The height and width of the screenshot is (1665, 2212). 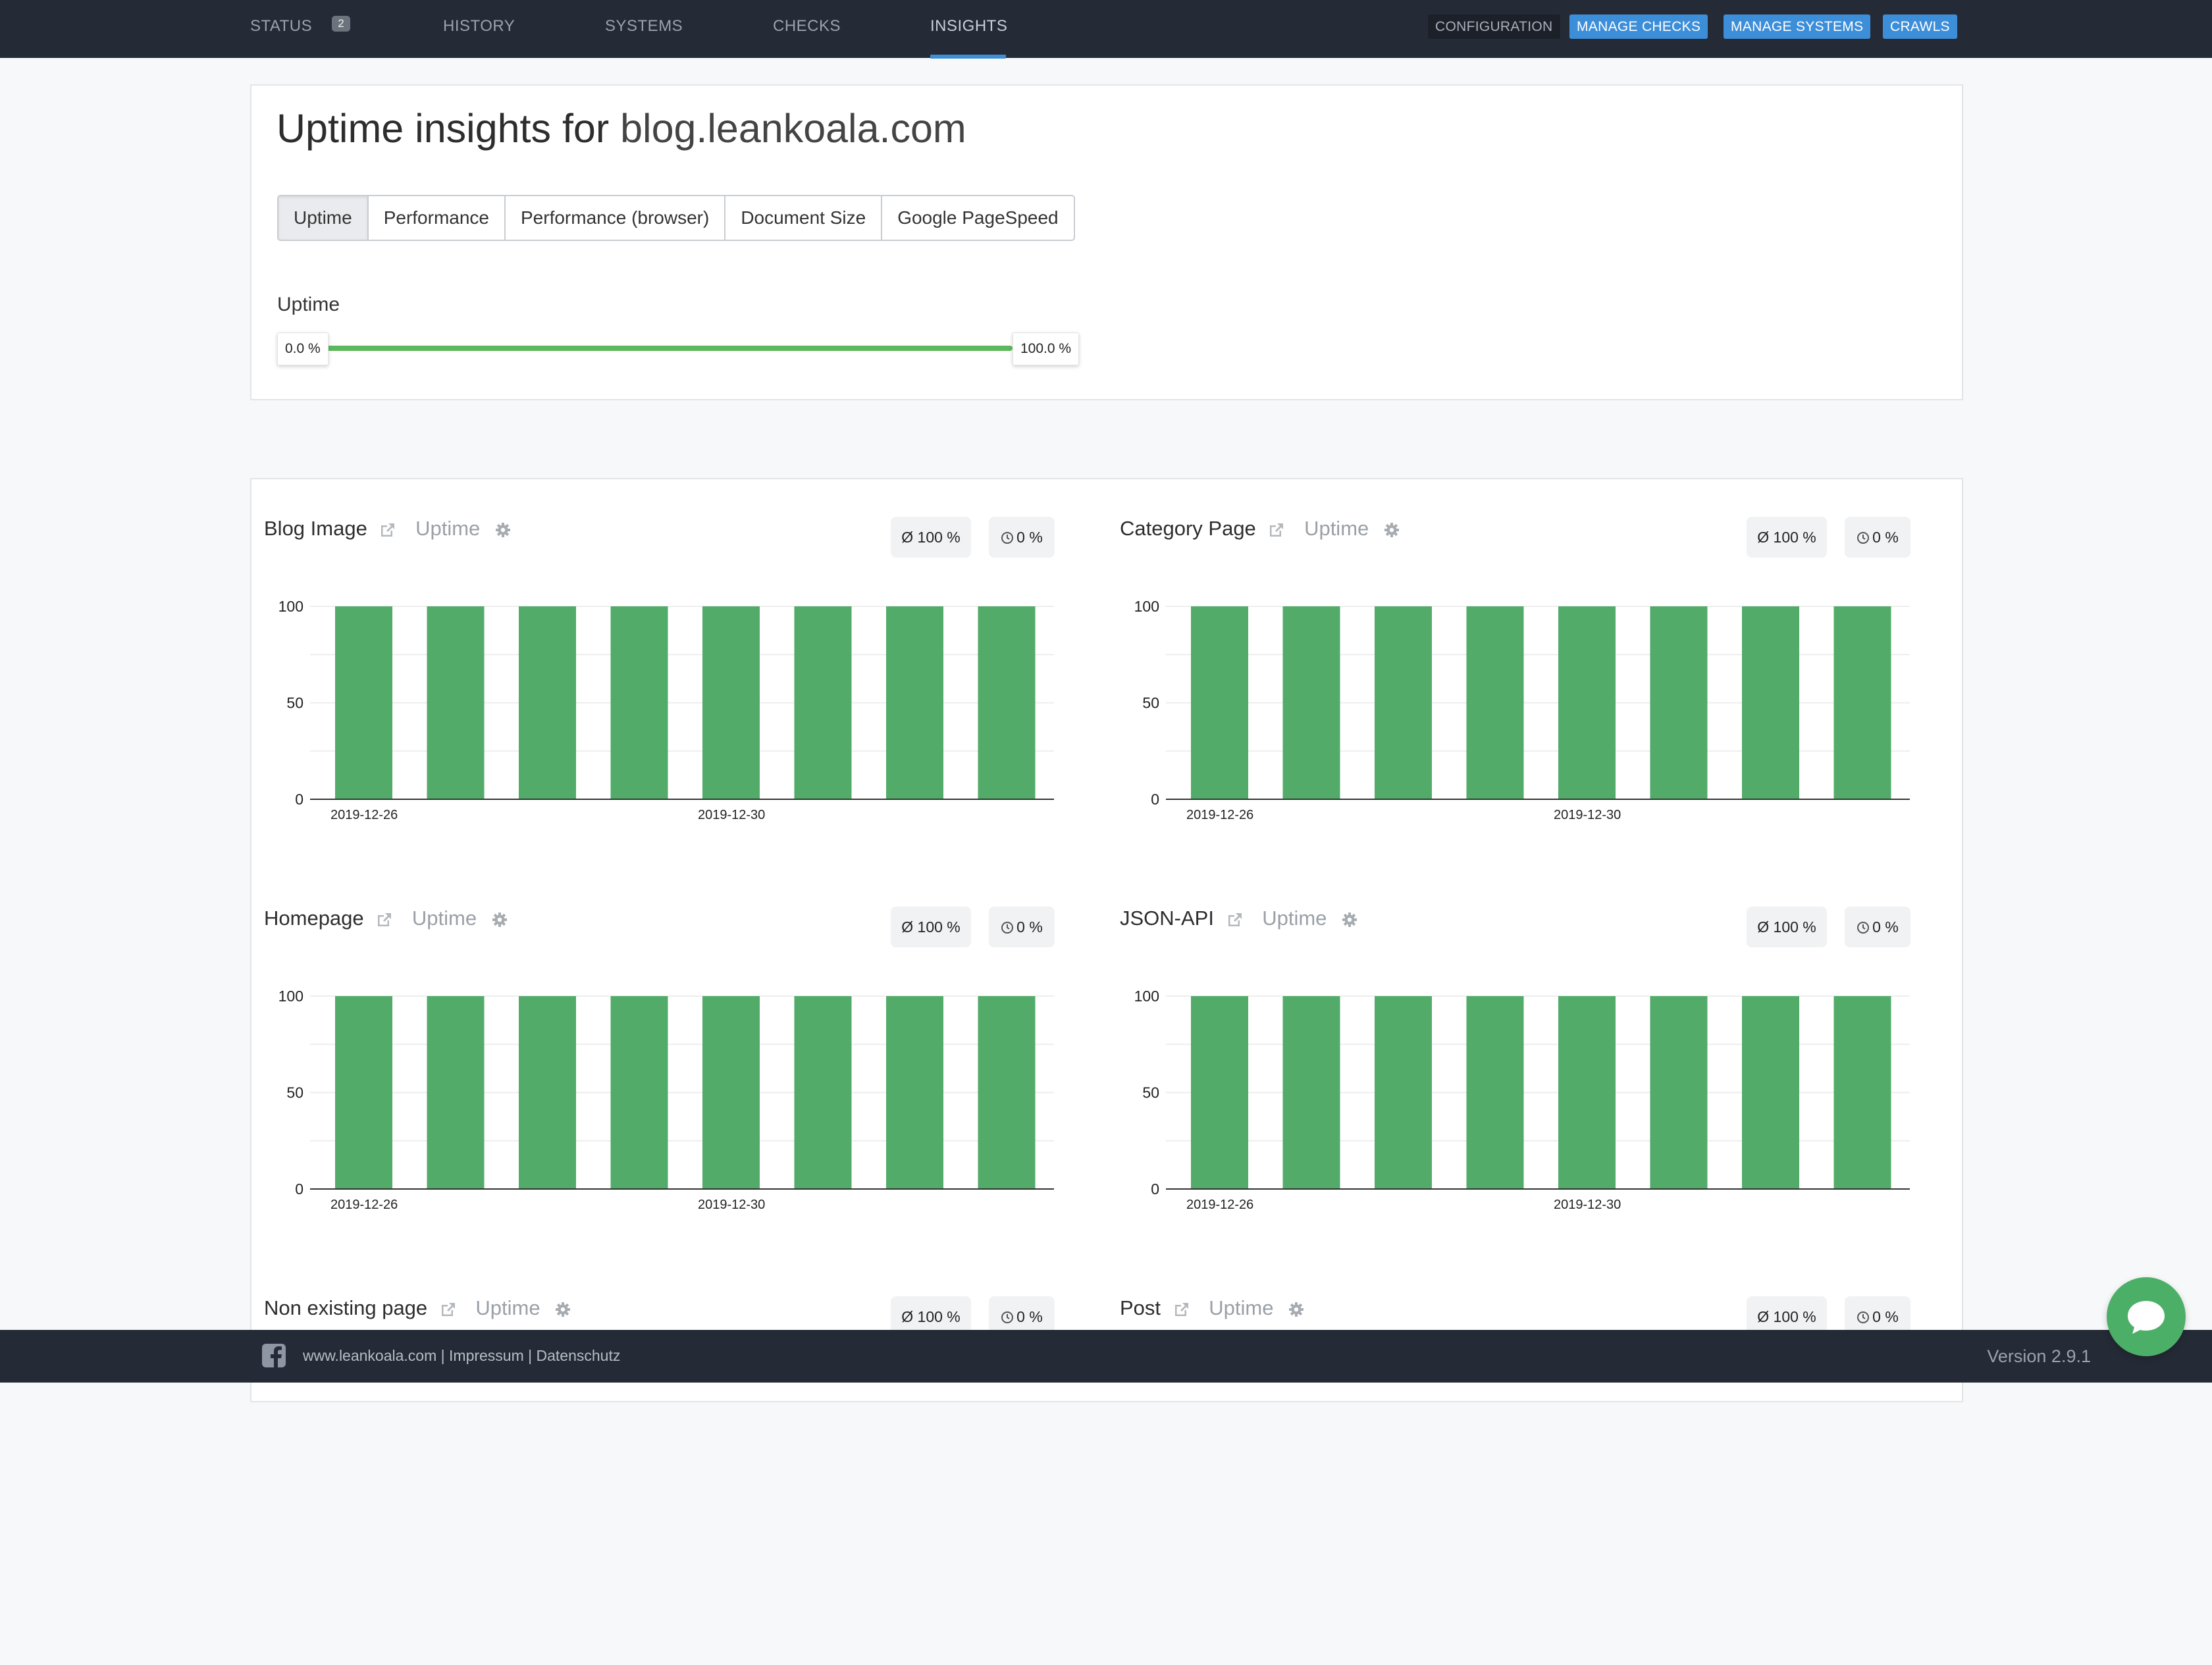 I want to click on page-title: Uptime insights for blog.leankoala.com, so click(x=621, y=128).